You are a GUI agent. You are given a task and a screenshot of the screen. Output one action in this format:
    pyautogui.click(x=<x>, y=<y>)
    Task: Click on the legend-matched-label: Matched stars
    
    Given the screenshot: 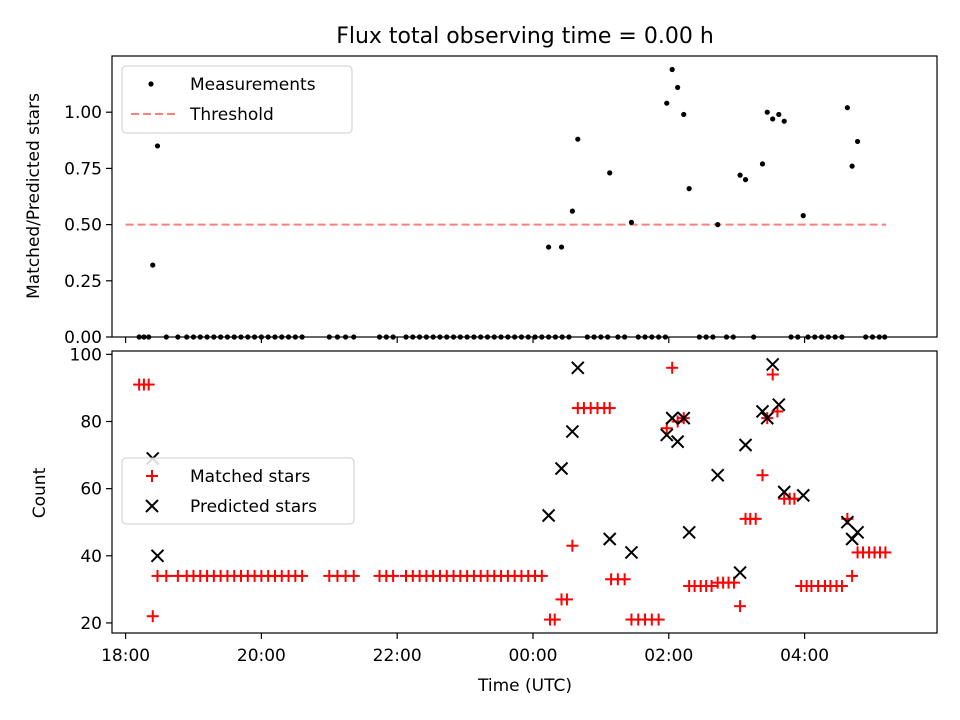 What is the action you would take?
    pyautogui.click(x=250, y=477)
    